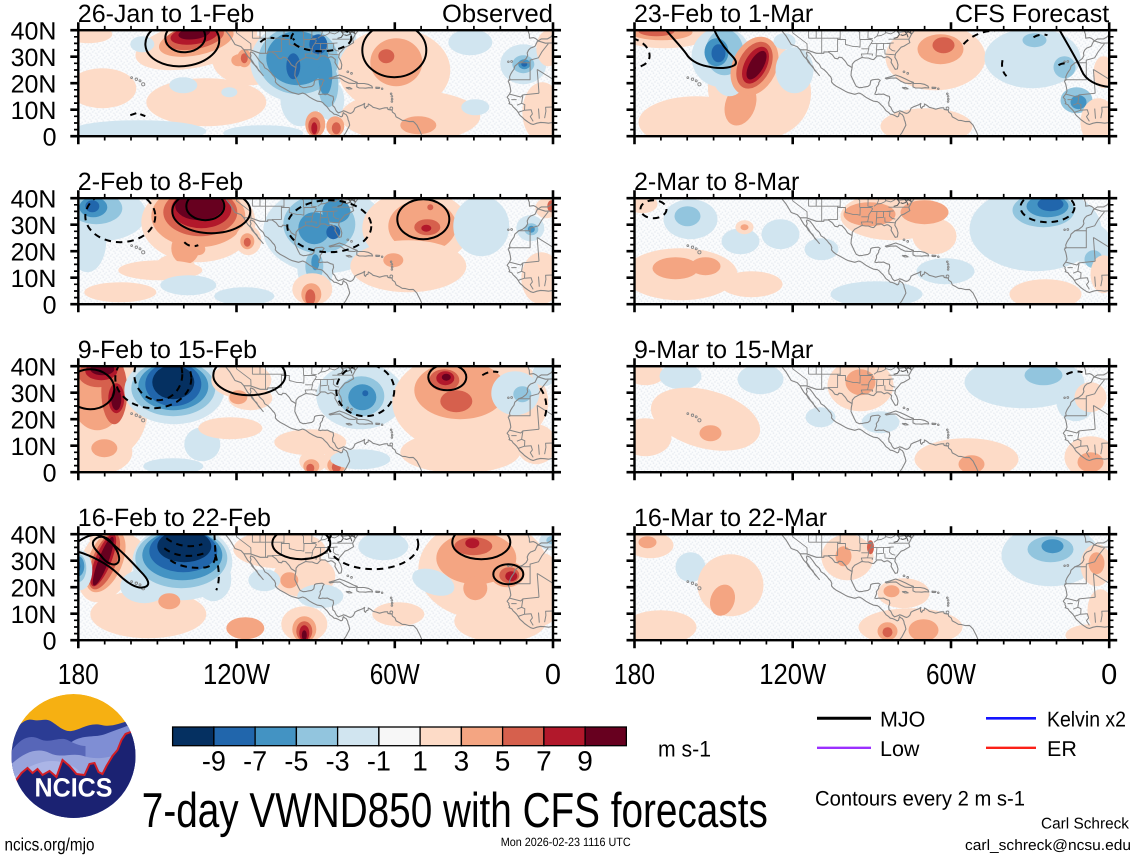 The image size is (1135, 859). What do you see at coordinates (723, 350) in the screenshot?
I see `svg-text: 9-Mar to 15-Mar` at bounding box center [723, 350].